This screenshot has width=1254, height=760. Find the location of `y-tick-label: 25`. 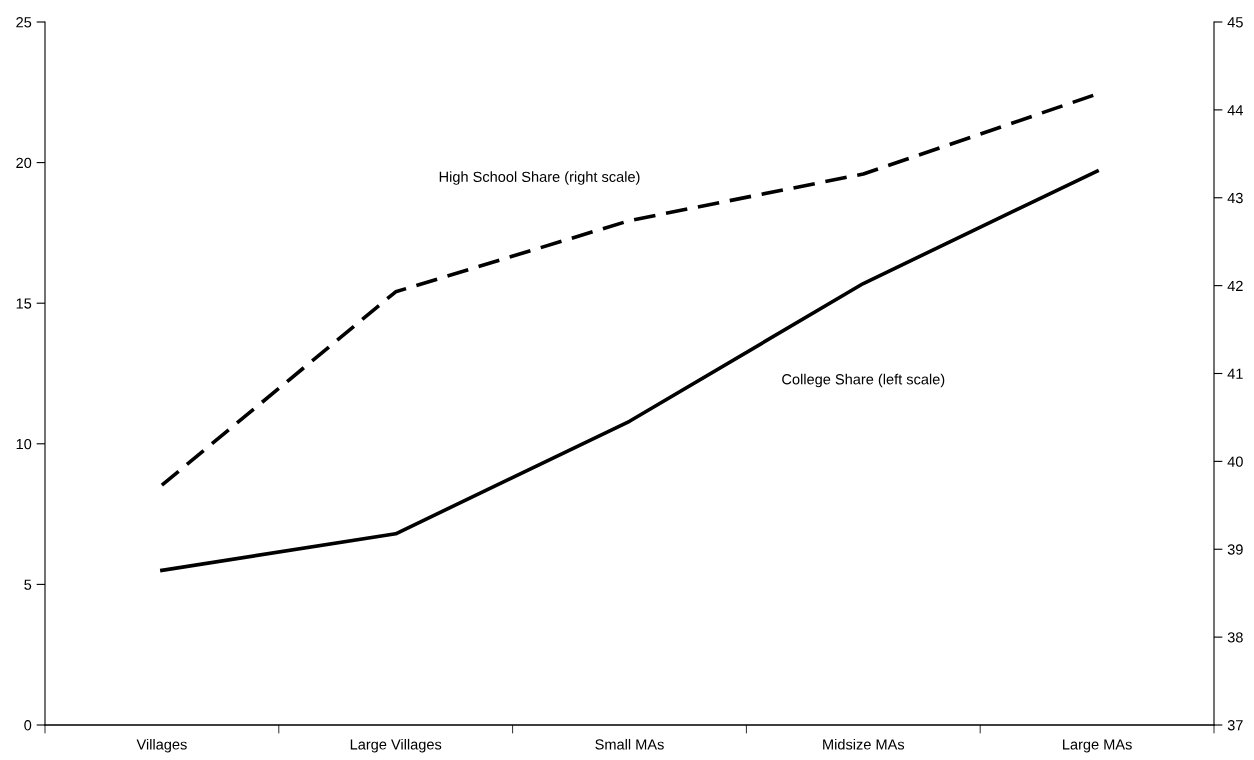

y-tick-label: 25 is located at coordinates (24, 22).